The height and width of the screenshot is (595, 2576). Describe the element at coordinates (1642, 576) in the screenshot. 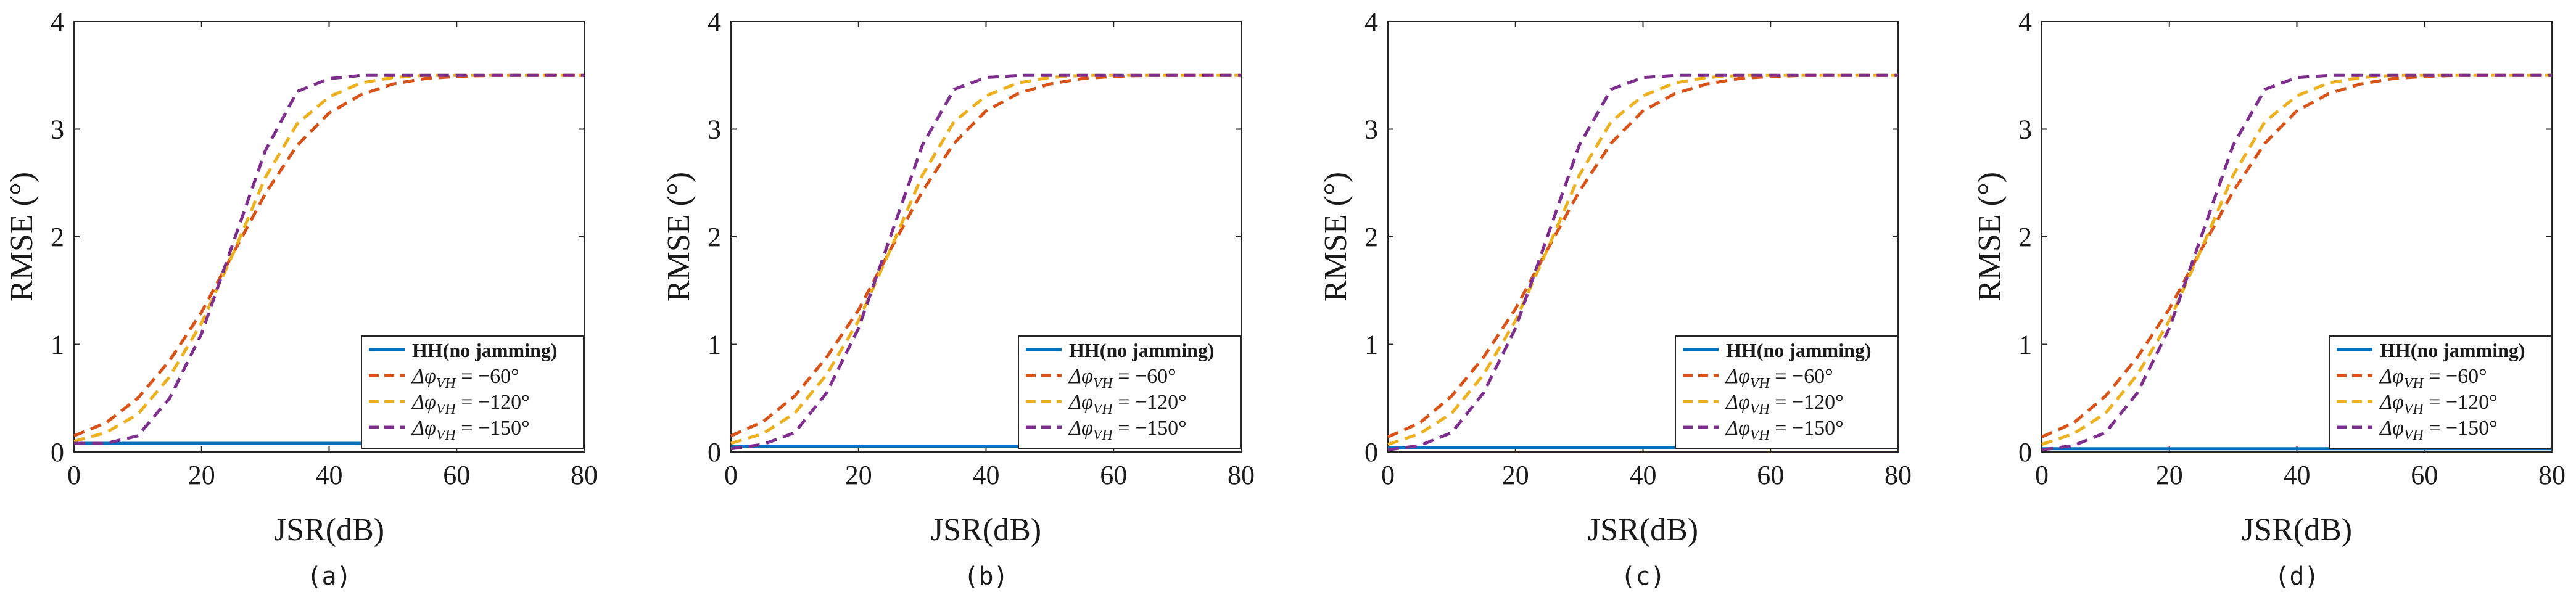

I see `panel-label: (c)` at that location.